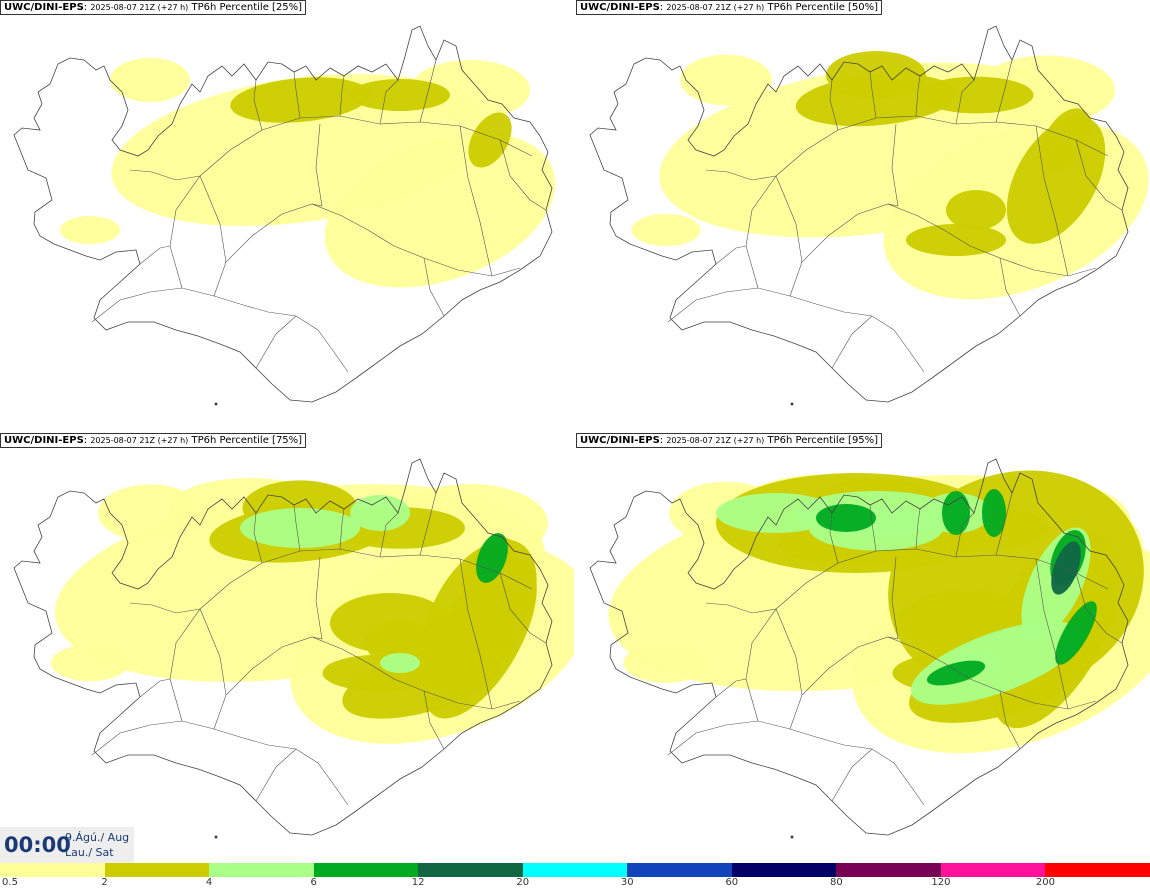 This screenshot has height=891, width=1150. What do you see at coordinates (523, 882) in the screenshot?
I see `legend-label: 20` at bounding box center [523, 882].